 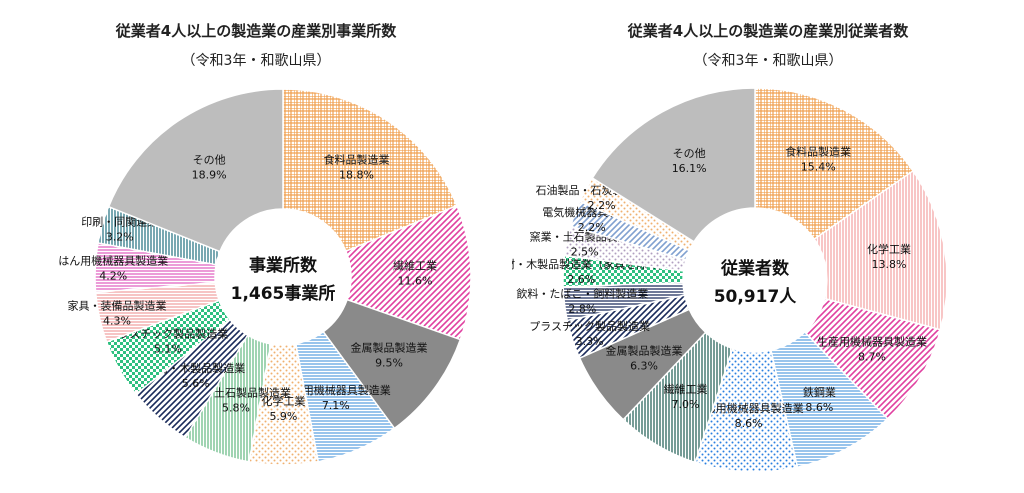 What do you see at coordinates (819, 392) in the screenshot?
I see `slice-name-label: 鉄鋼業` at bounding box center [819, 392].